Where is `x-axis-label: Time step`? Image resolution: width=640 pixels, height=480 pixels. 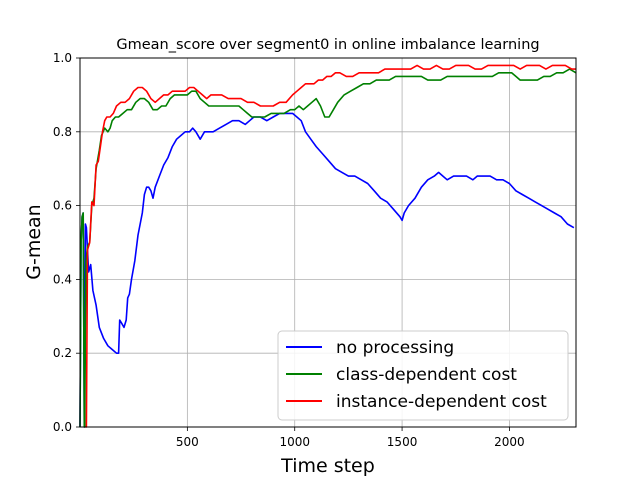
x-axis-label: Time step is located at coordinates (327, 466).